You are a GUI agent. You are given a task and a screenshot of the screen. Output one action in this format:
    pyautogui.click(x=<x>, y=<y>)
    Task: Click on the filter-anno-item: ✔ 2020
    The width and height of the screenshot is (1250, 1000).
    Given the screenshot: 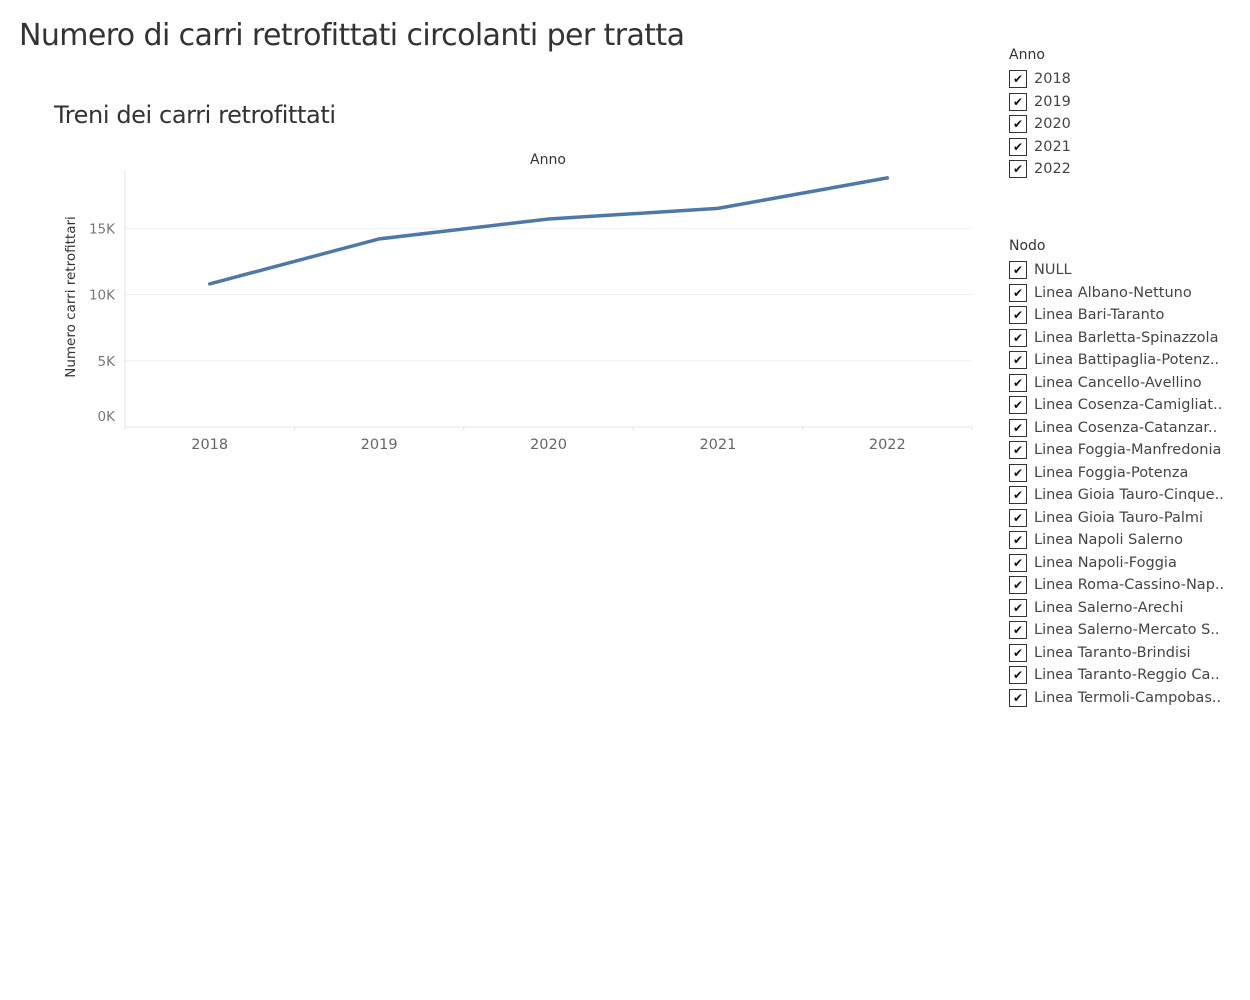 What is the action you would take?
    pyautogui.click(x=1124, y=124)
    